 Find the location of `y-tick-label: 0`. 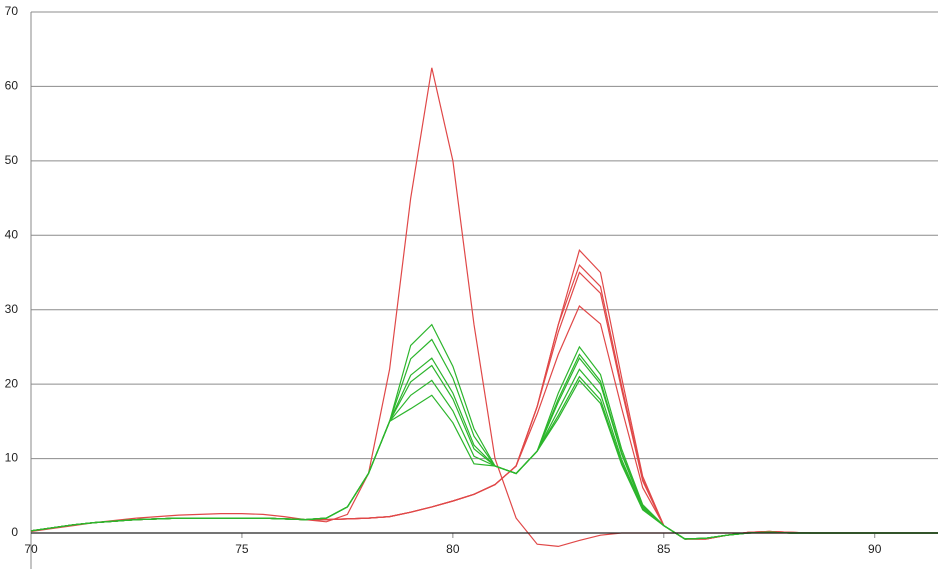

y-tick-label: 0 is located at coordinates (14, 532).